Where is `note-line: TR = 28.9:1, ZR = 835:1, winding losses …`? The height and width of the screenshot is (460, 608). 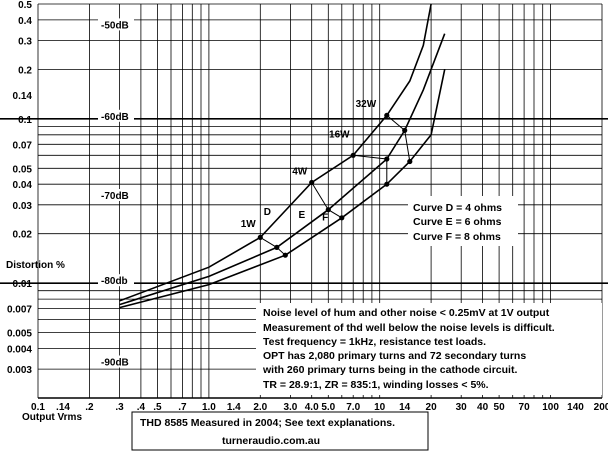 note-line: TR = 28.9:1, ZR = 835:1, winding losses … is located at coordinates (376, 385).